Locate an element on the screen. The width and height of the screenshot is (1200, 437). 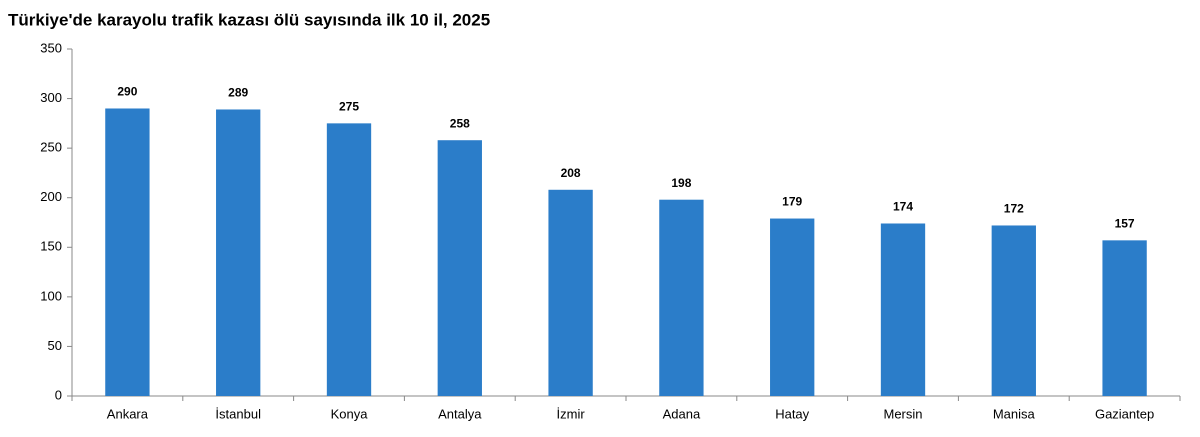
y-tick-label: 250 is located at coordinates (51, 147).